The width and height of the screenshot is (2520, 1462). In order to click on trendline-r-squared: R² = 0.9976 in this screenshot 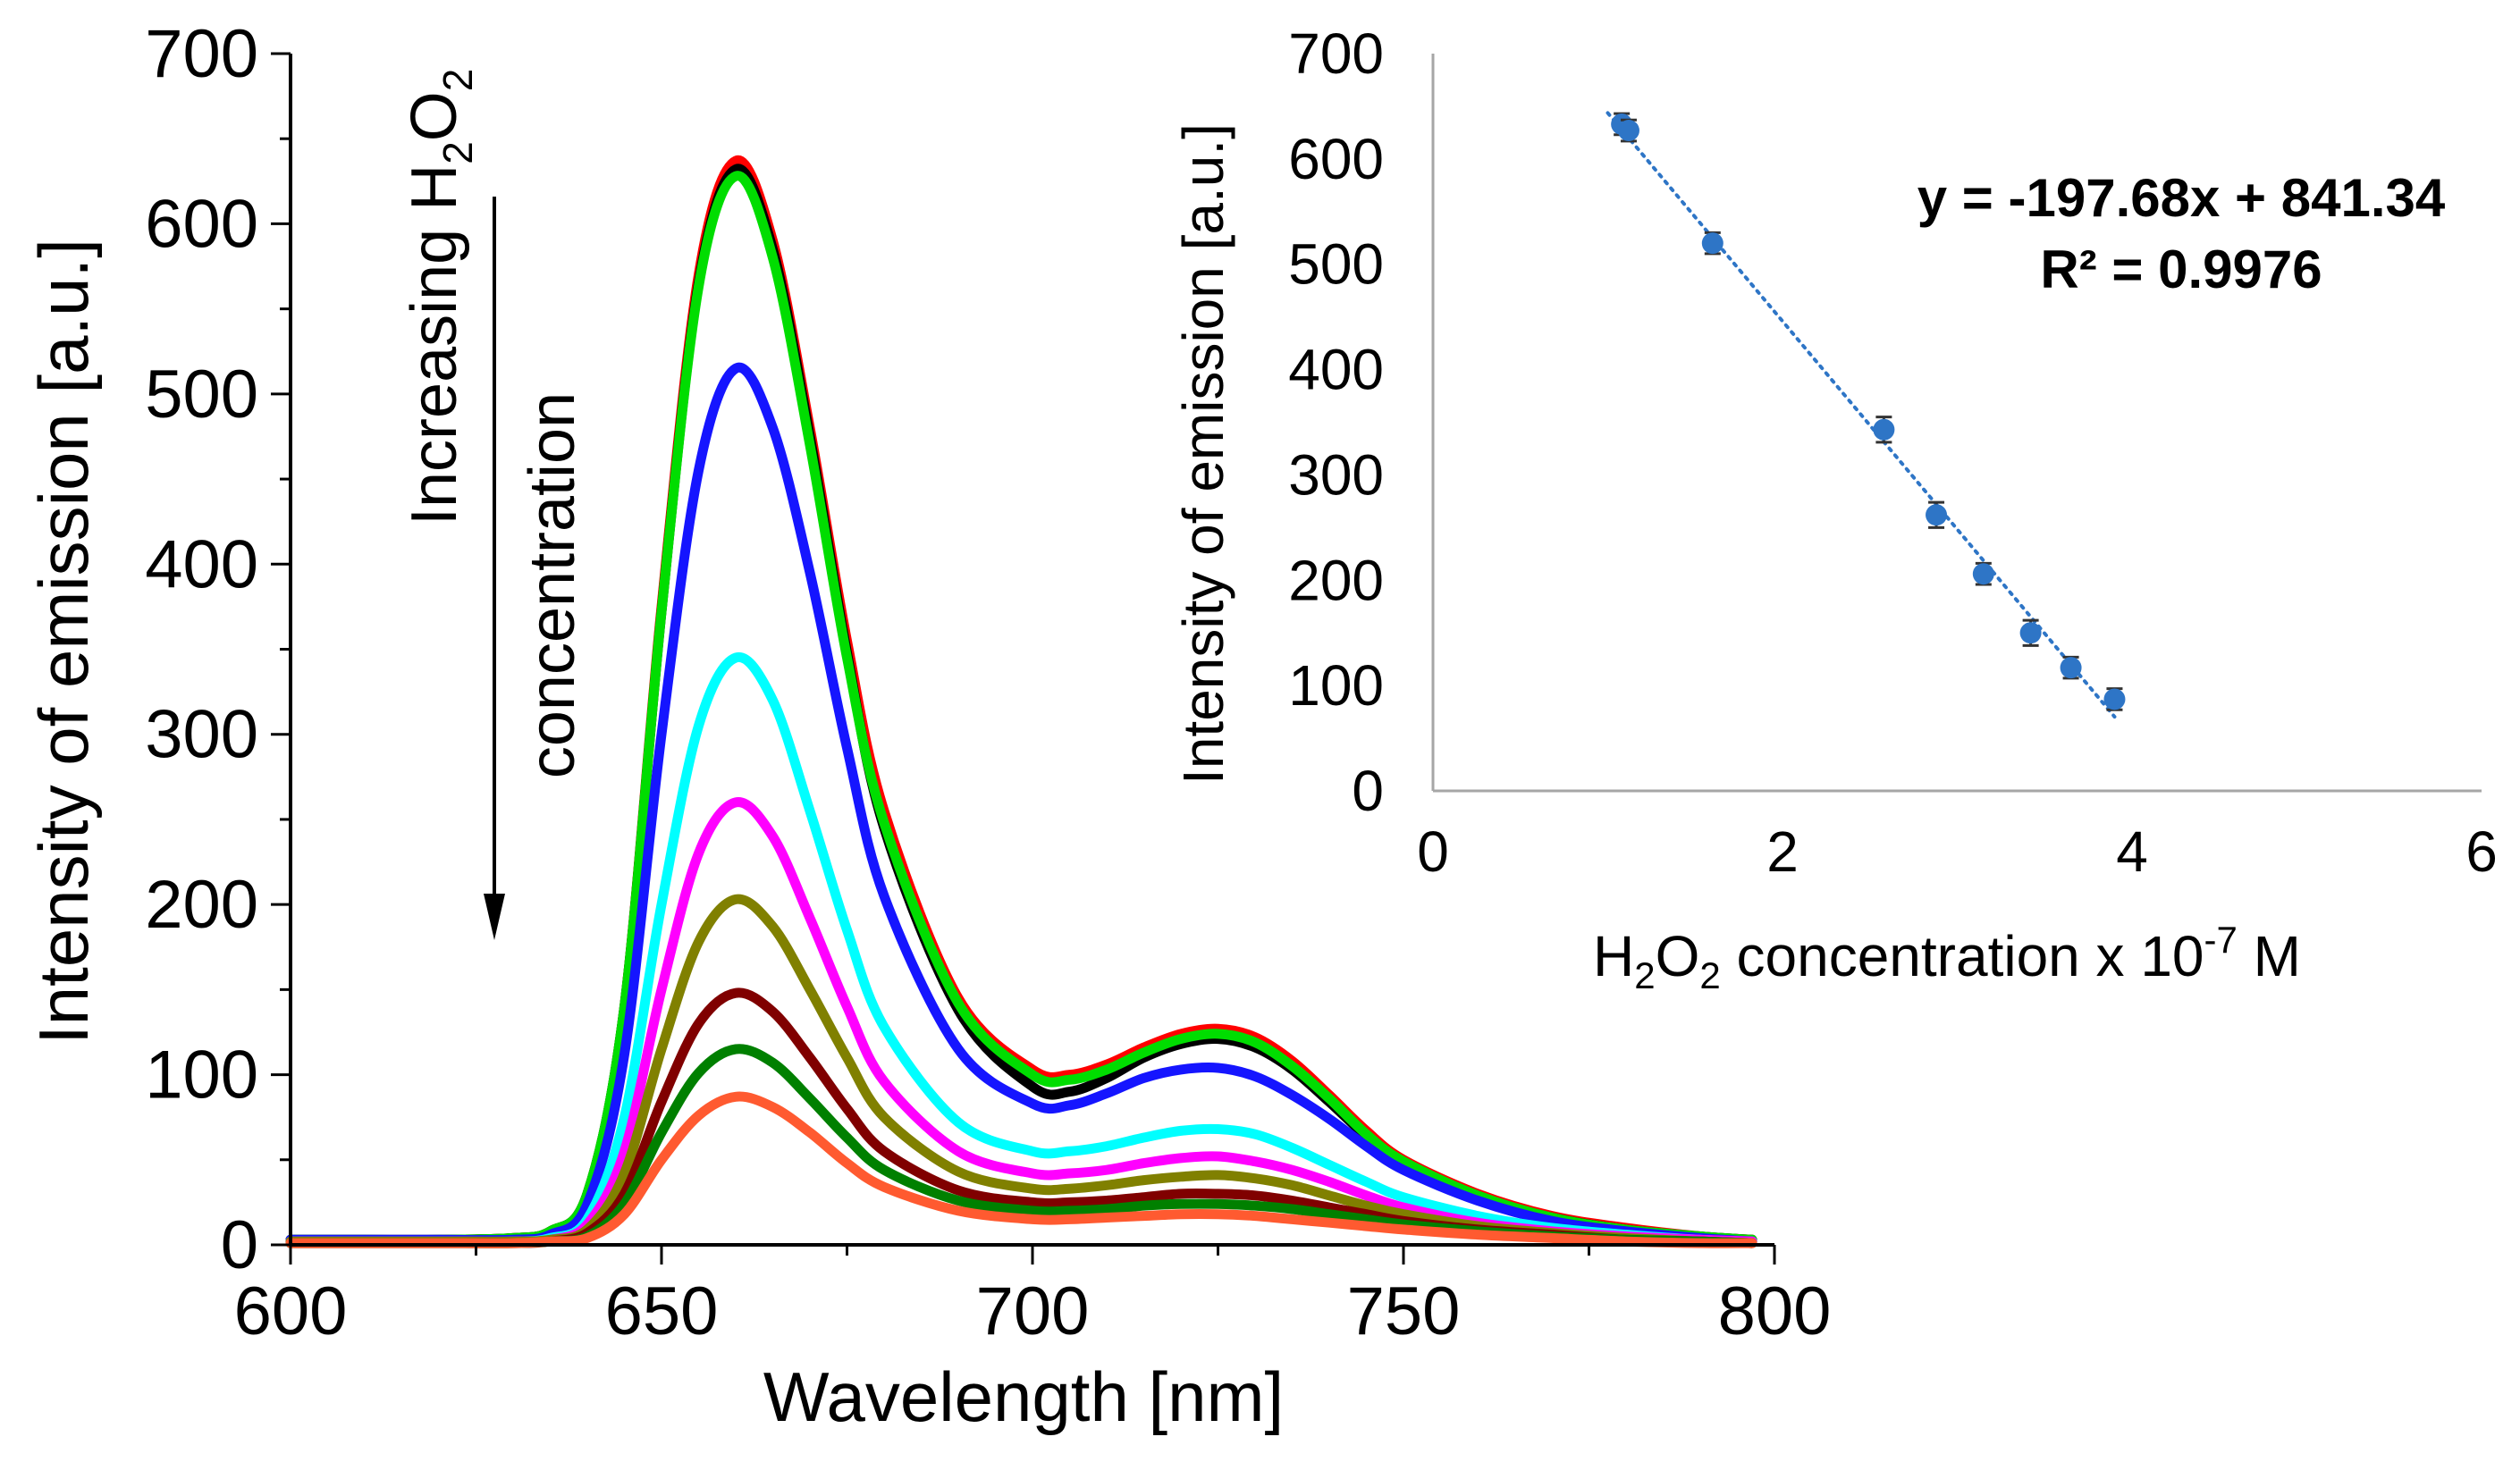, I will do `click(2181, 269)`.